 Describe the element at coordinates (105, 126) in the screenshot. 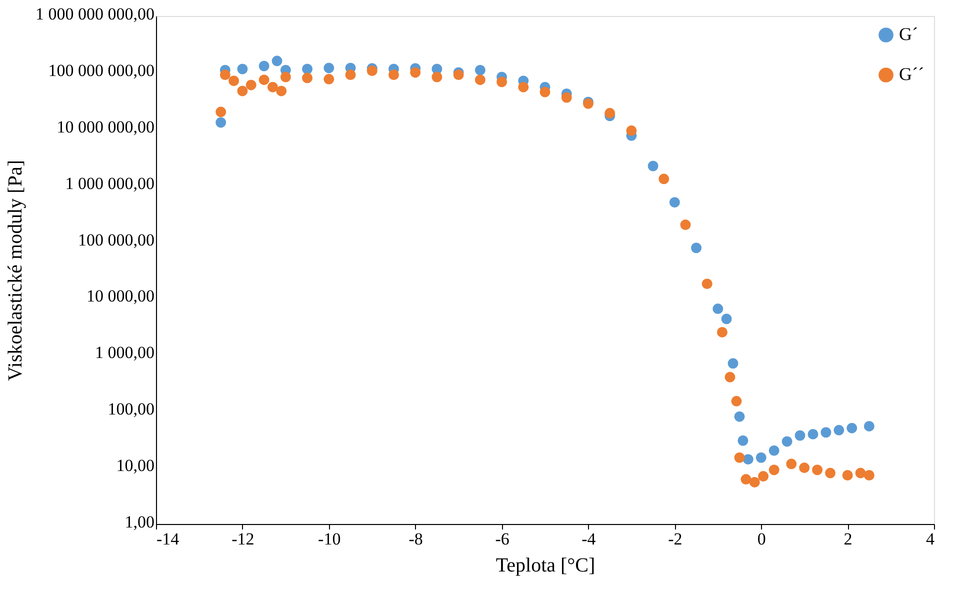

I see `y-tick-label: 10 000 000,00` at that location.